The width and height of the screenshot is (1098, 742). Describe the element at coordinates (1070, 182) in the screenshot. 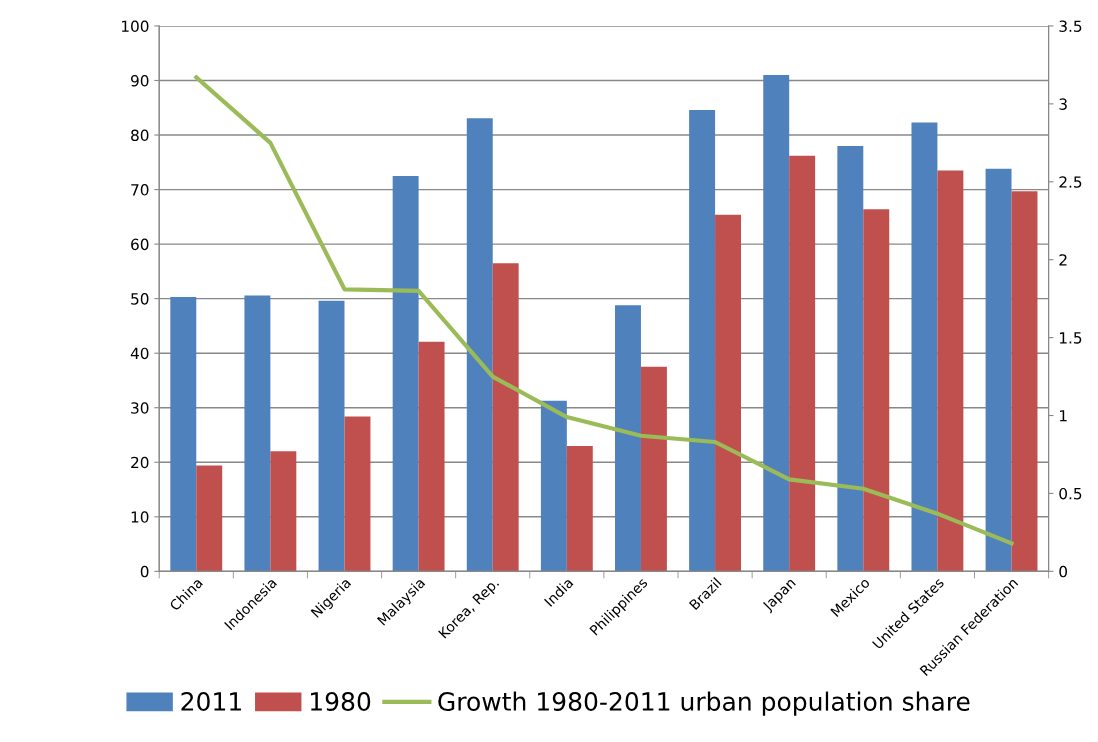

I see `y2-tick-label: 2.5` at that location.